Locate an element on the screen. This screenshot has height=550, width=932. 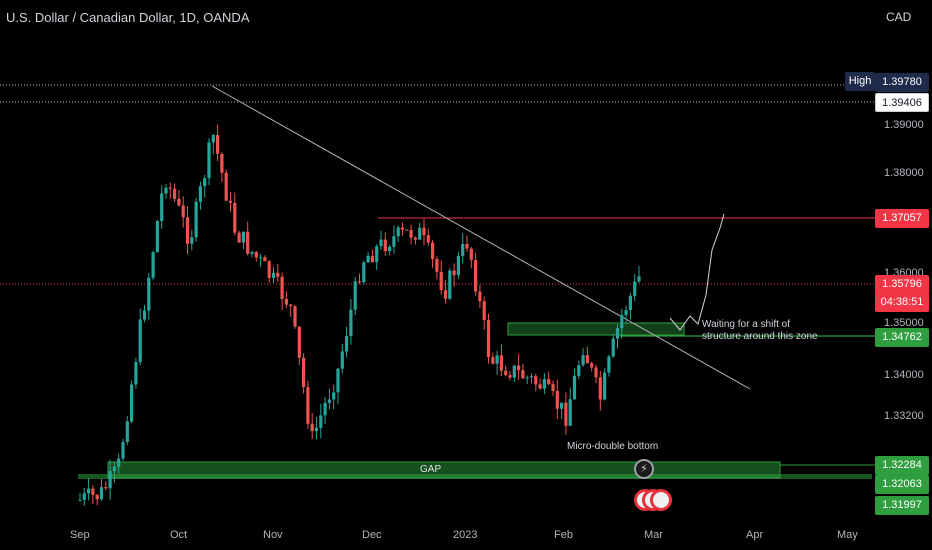
y-tick-label: 1.39000 is located at coordinates (904, 125).